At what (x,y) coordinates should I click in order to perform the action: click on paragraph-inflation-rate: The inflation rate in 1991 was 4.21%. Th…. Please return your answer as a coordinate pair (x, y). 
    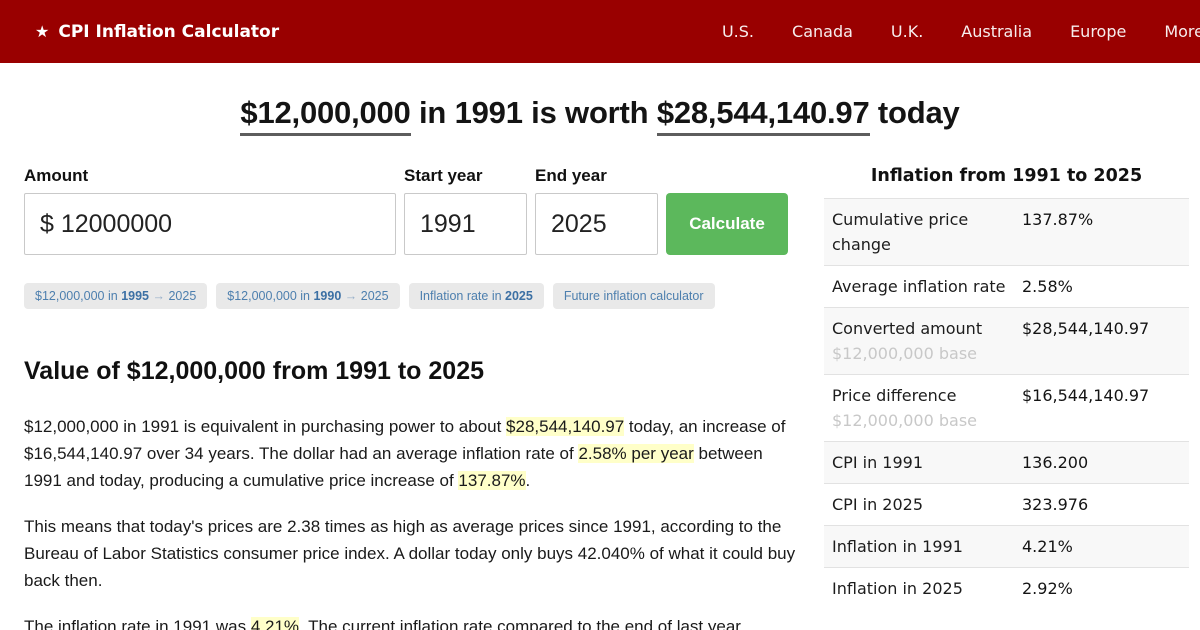
    Looking at the image, I should click on (412, 621).